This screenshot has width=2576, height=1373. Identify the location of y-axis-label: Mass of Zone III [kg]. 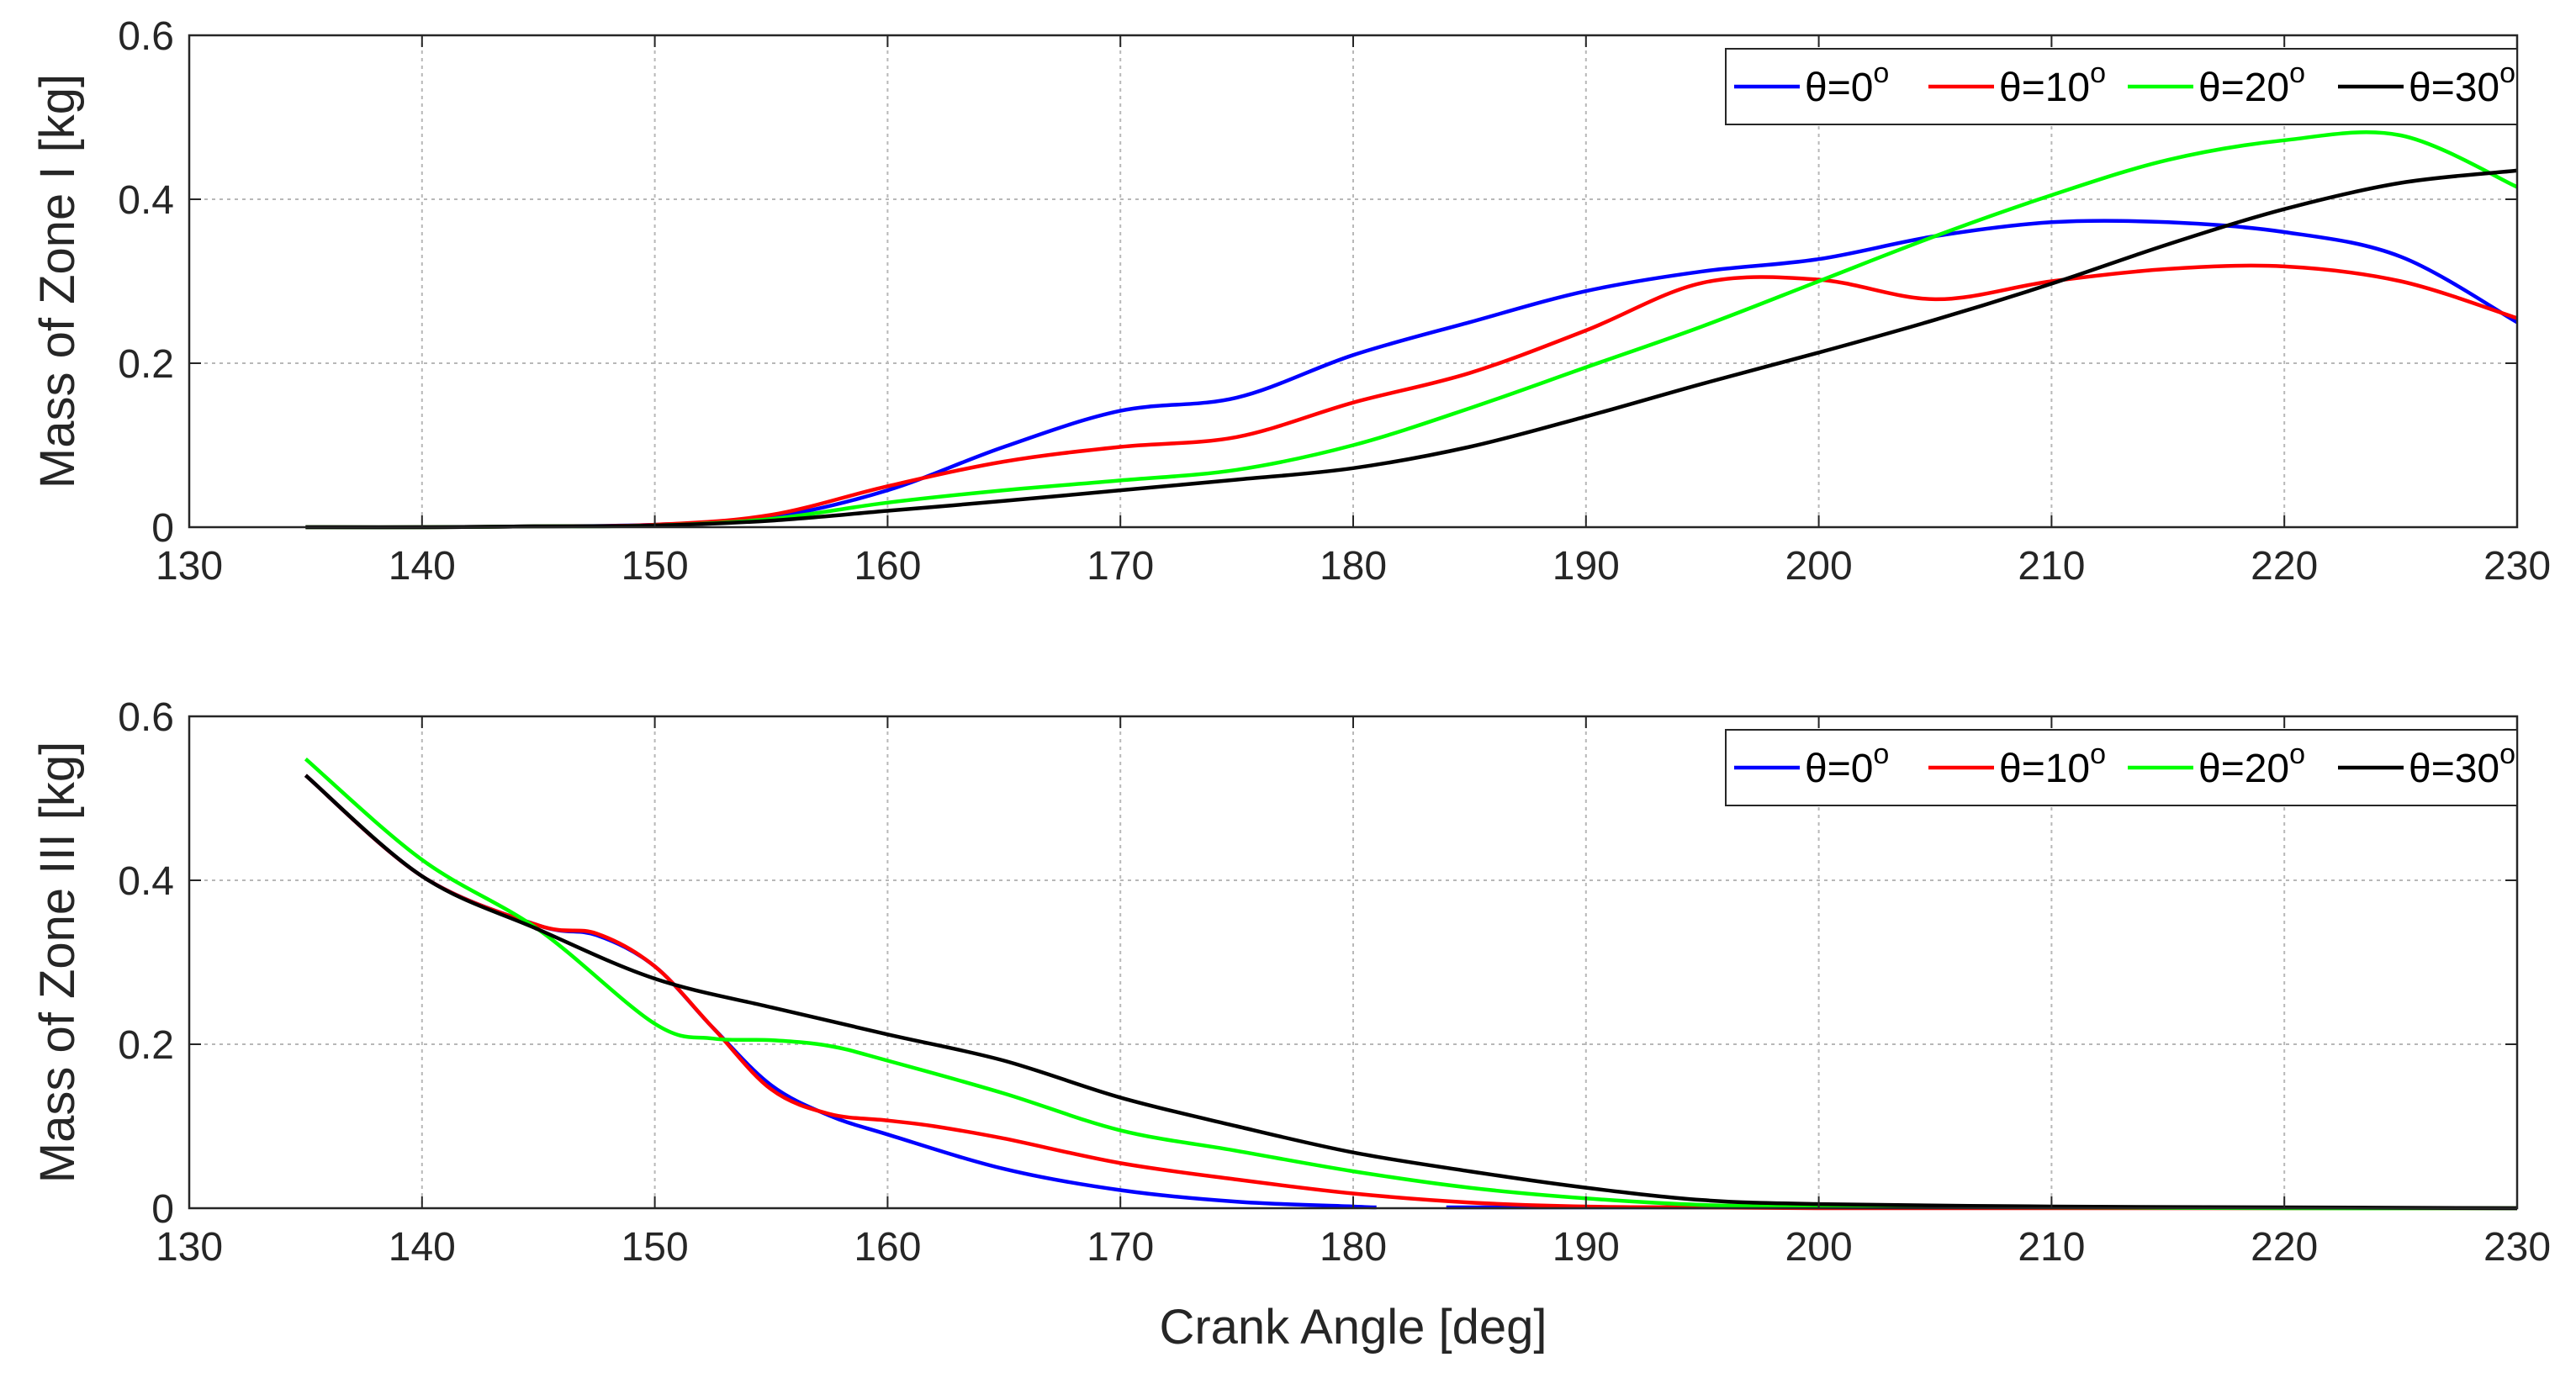
(57, 962).